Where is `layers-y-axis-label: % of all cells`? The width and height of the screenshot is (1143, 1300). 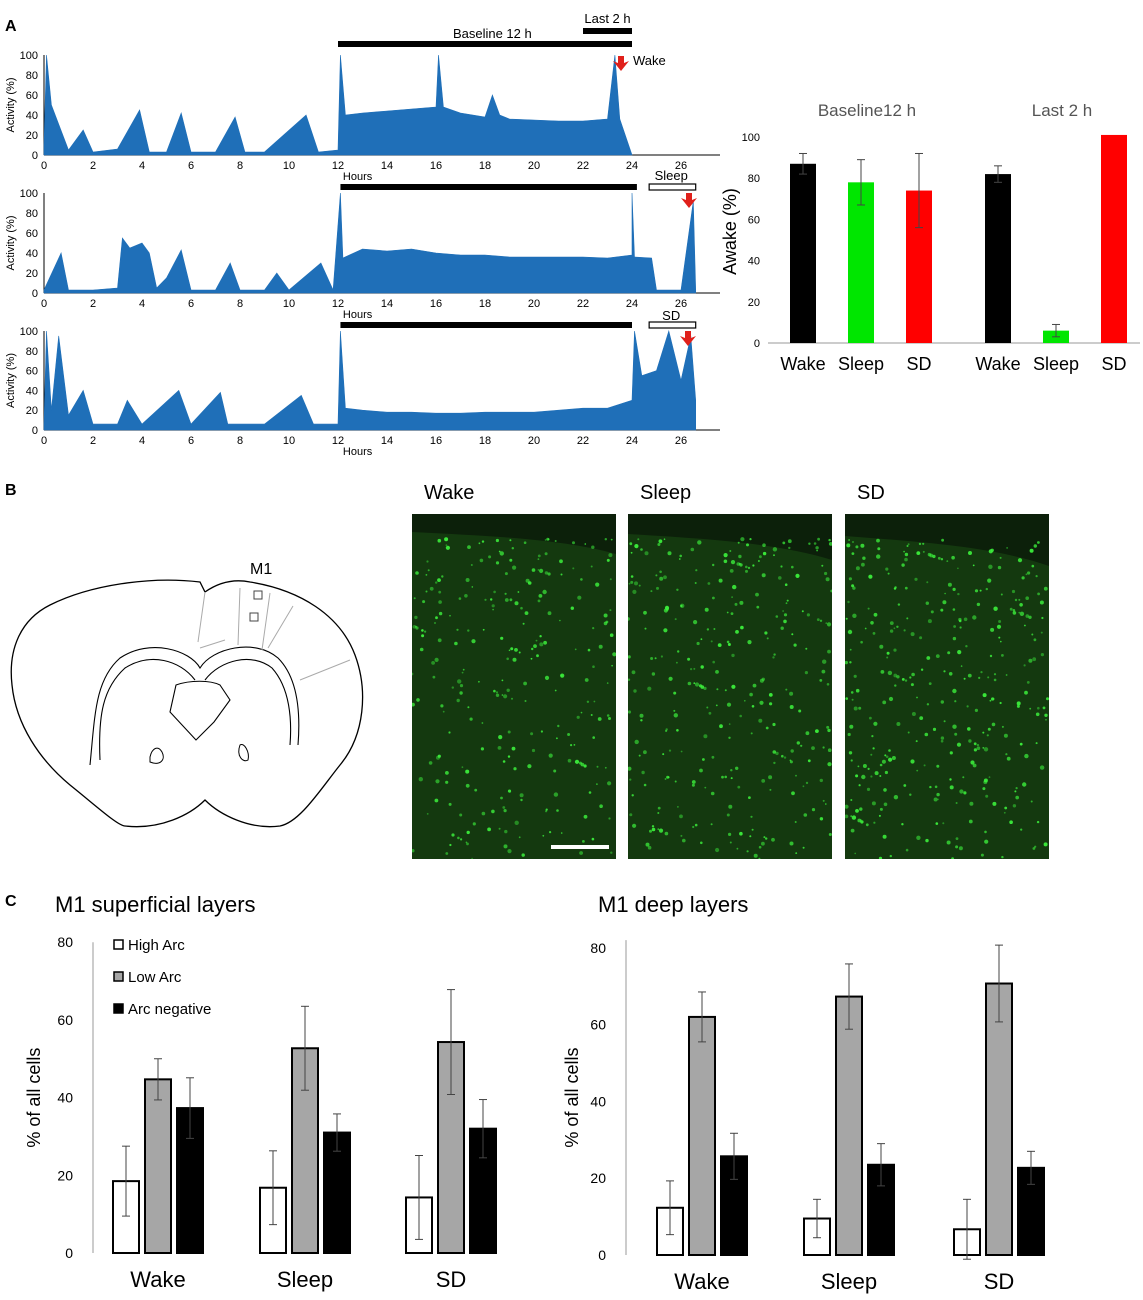
layers-y-axis-label: % of all cells is located at coordinates (572, 1098).